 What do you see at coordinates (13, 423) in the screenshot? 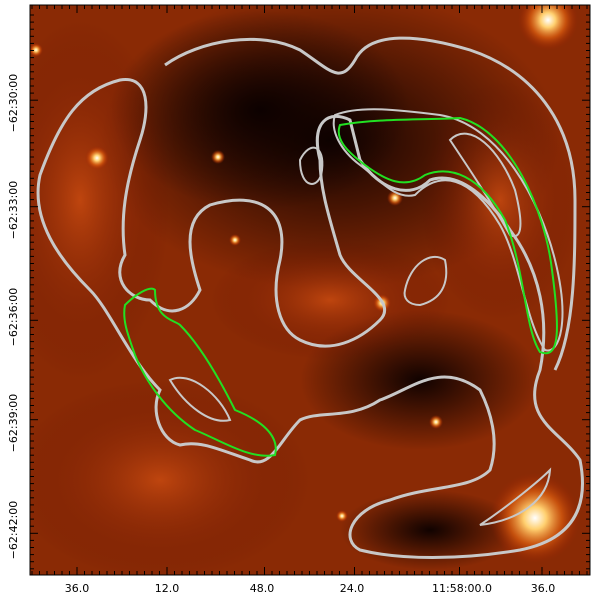
I see `y-tick-label: −62:39:00` at bounding box center [13, 423].